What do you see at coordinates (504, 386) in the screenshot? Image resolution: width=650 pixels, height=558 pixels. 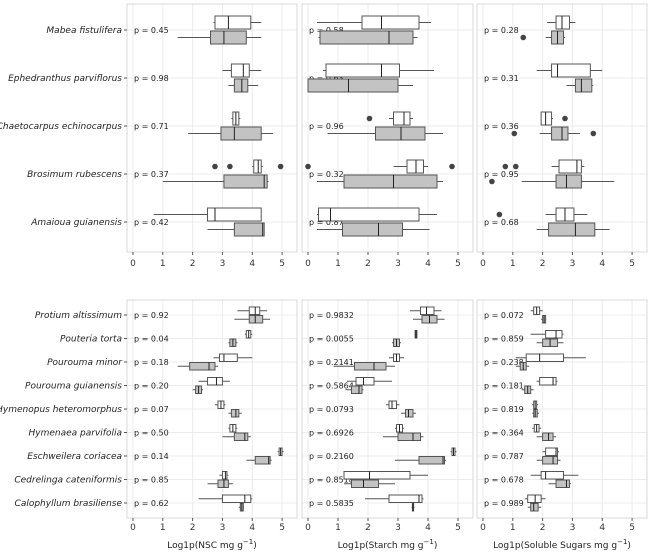 I see `p-value-label: p = 0.181` at bounding box center [504, 386].